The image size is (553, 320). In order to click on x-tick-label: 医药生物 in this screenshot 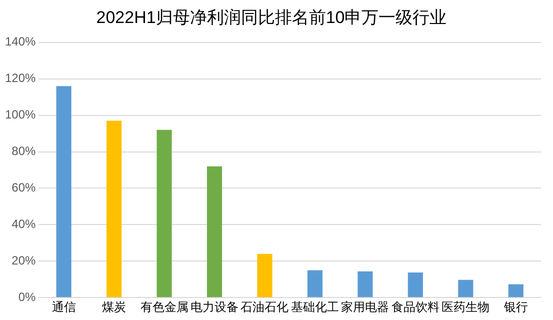, I will do `click(466, 307)`.